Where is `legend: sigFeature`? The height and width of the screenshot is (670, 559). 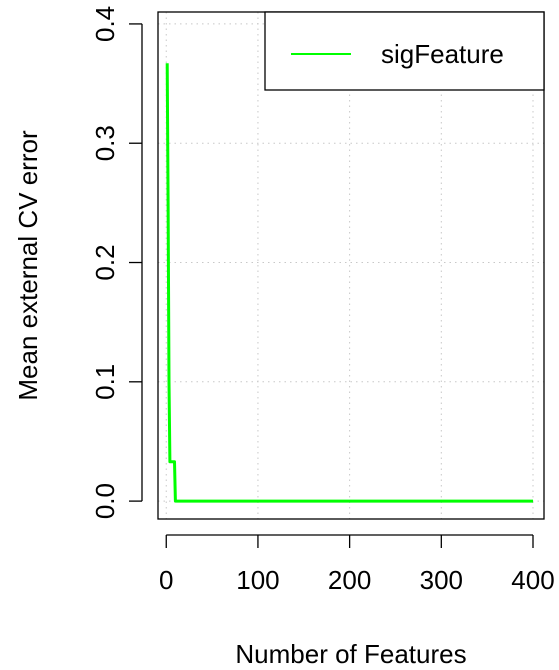 legend: sigFeature is located at coordinates (404, 51).